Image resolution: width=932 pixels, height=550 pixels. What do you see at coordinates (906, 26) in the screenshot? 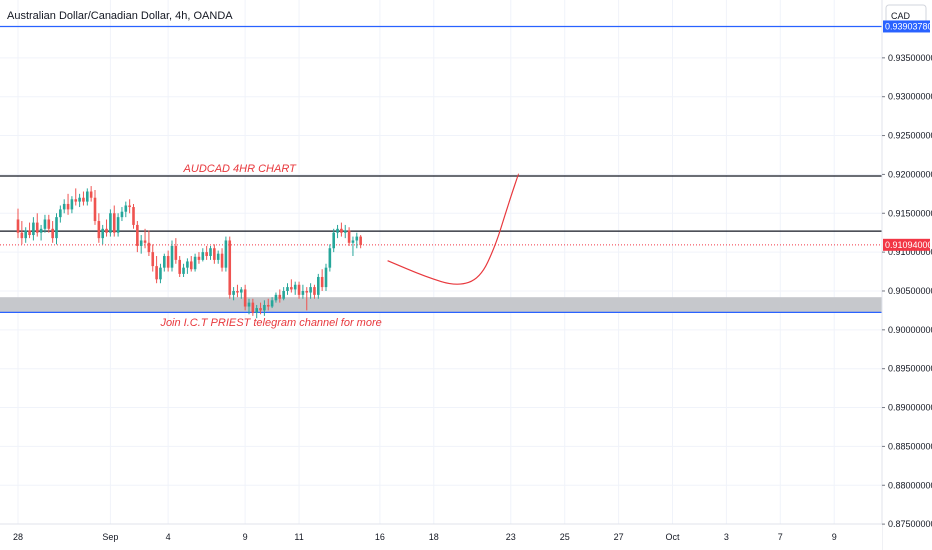
I see `level-price-tag` at bounding box center [906, 26].